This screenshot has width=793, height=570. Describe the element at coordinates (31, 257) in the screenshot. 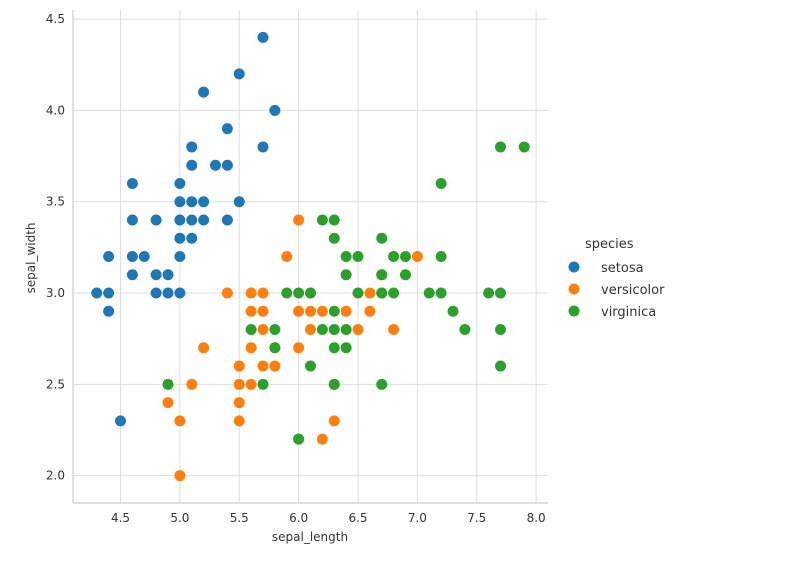

I see `y-axis-label: sepal_width` at that location.